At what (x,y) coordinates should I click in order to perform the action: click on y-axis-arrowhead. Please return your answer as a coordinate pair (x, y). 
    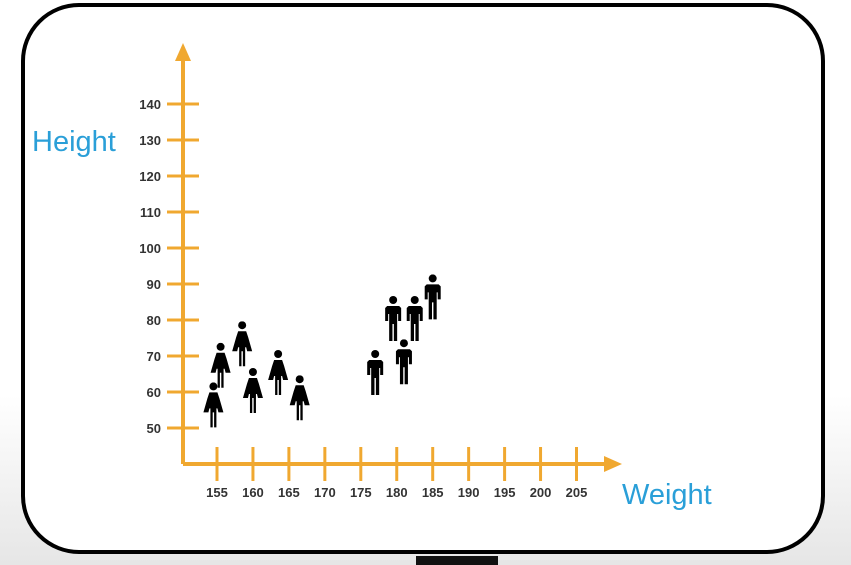
    Looking at the image, I should click on (183, 52).